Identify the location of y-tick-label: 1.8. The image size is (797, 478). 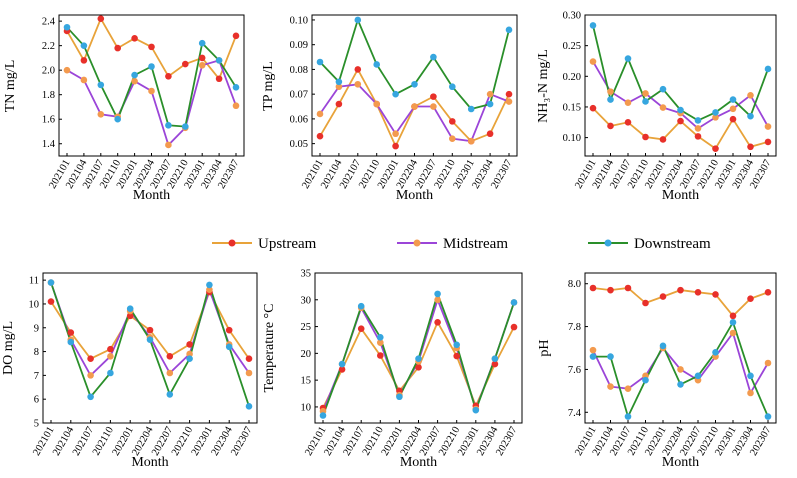
(48, 95).